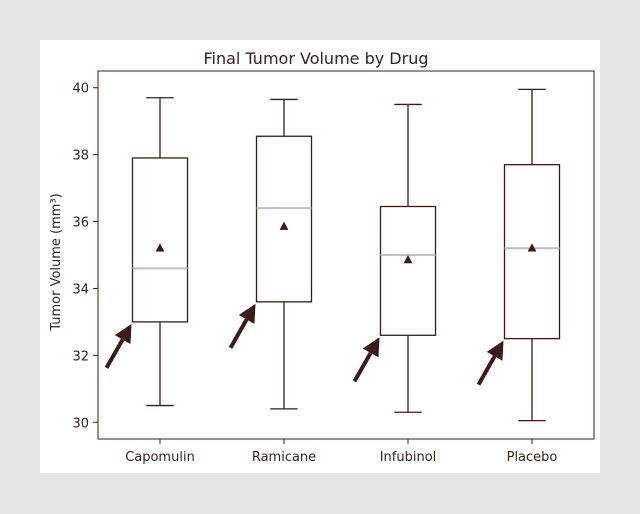  I want to click on y-tick-label: 36, so click(80, 223).